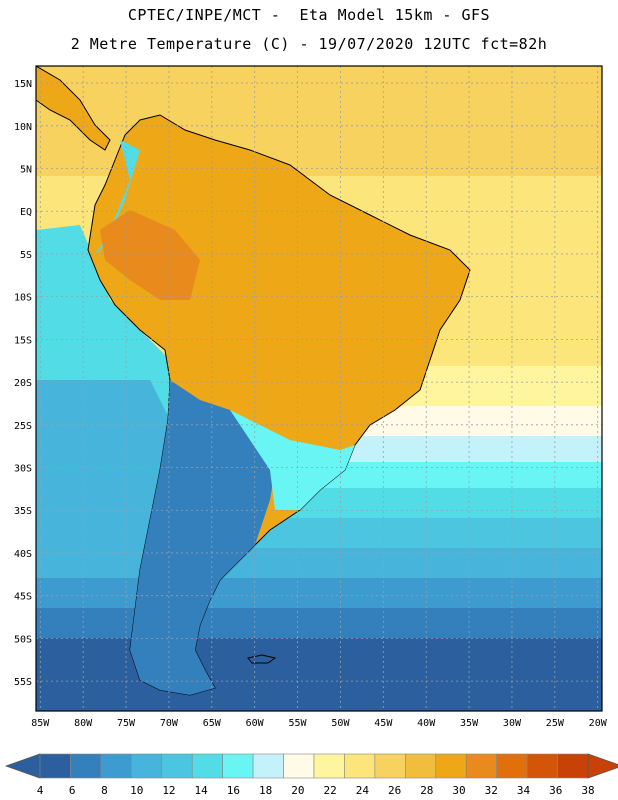 The width and height of the screenshot is (618, 800). Describe the element at coordinates (426, 723) in the screenshot. I see `lon-tick-label: 40W` at that location.